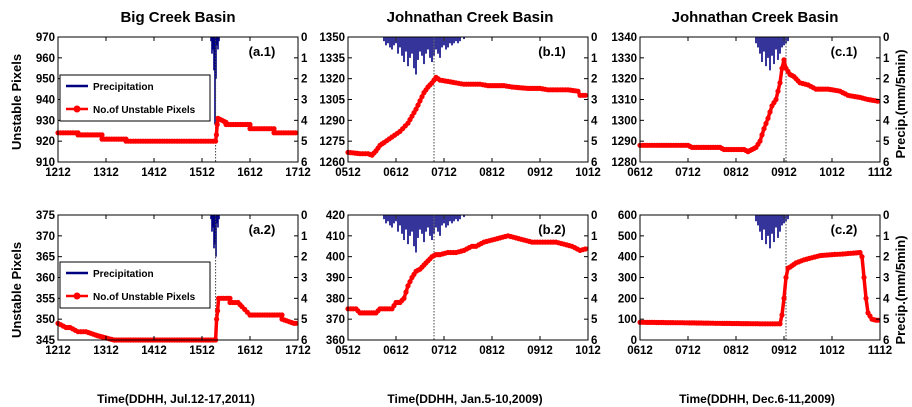  What do you see at coordinates (624, 59) in the screenshot?
I see `y-tick-label: 1330` at bounding box center [624, 59].